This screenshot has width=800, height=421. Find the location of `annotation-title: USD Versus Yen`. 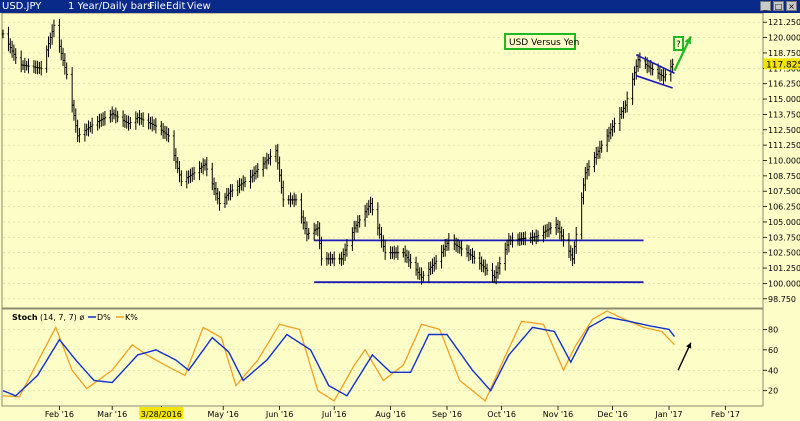

annotation-title: USD Versus Yen is located at coordinates (544, 43).